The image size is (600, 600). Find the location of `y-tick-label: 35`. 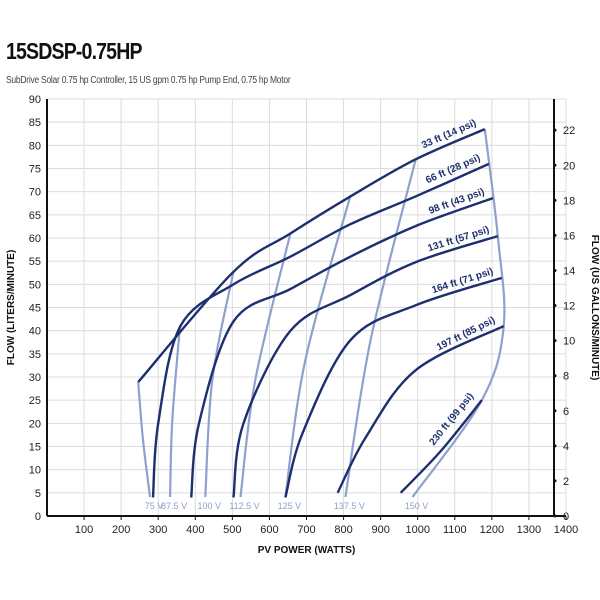

y-tick-label: 35 is located at coordinates (35, 355).